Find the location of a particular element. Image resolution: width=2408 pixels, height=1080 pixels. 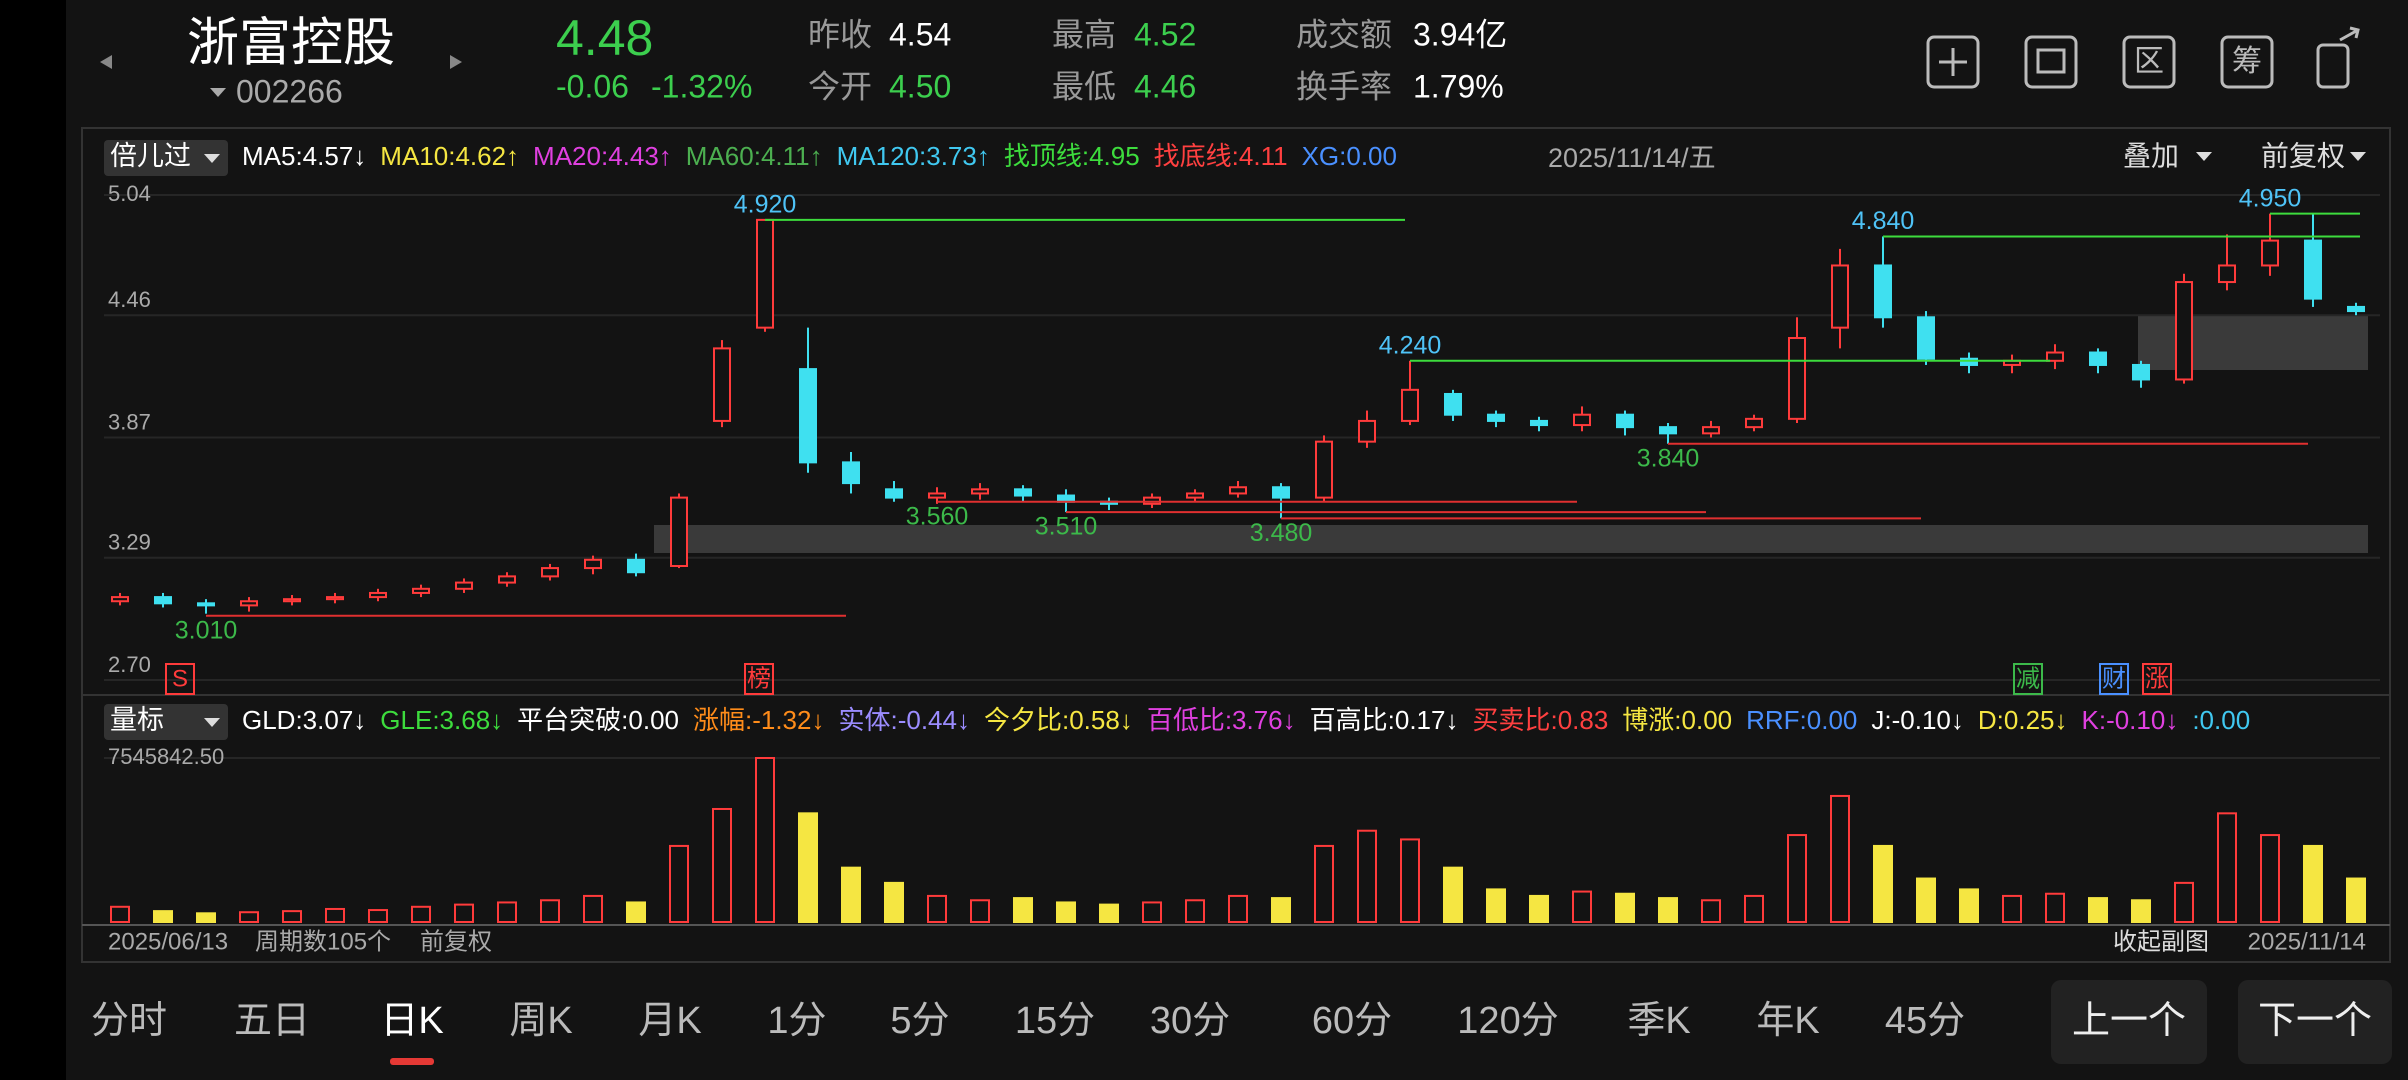

indicator: 平台突破:0.00 is located at coordinates (598, 720).